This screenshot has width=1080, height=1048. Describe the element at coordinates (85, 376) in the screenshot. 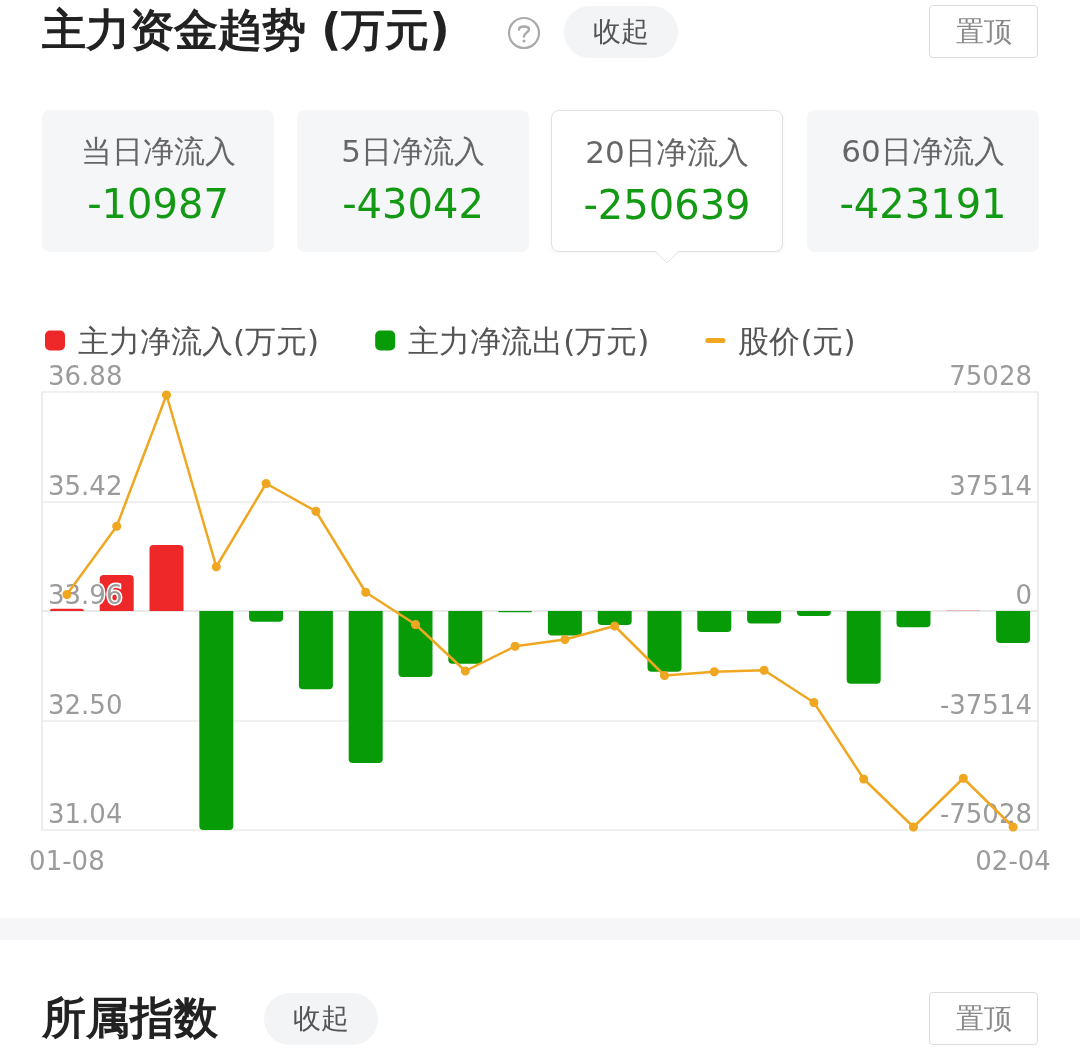

I see `y-tick-label: 36.88` at that location.